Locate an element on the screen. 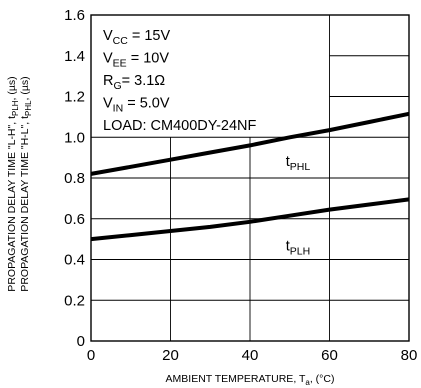 The image size is (421, 388). y-tick-label: 1.0 is located at coordinates (74, 137).